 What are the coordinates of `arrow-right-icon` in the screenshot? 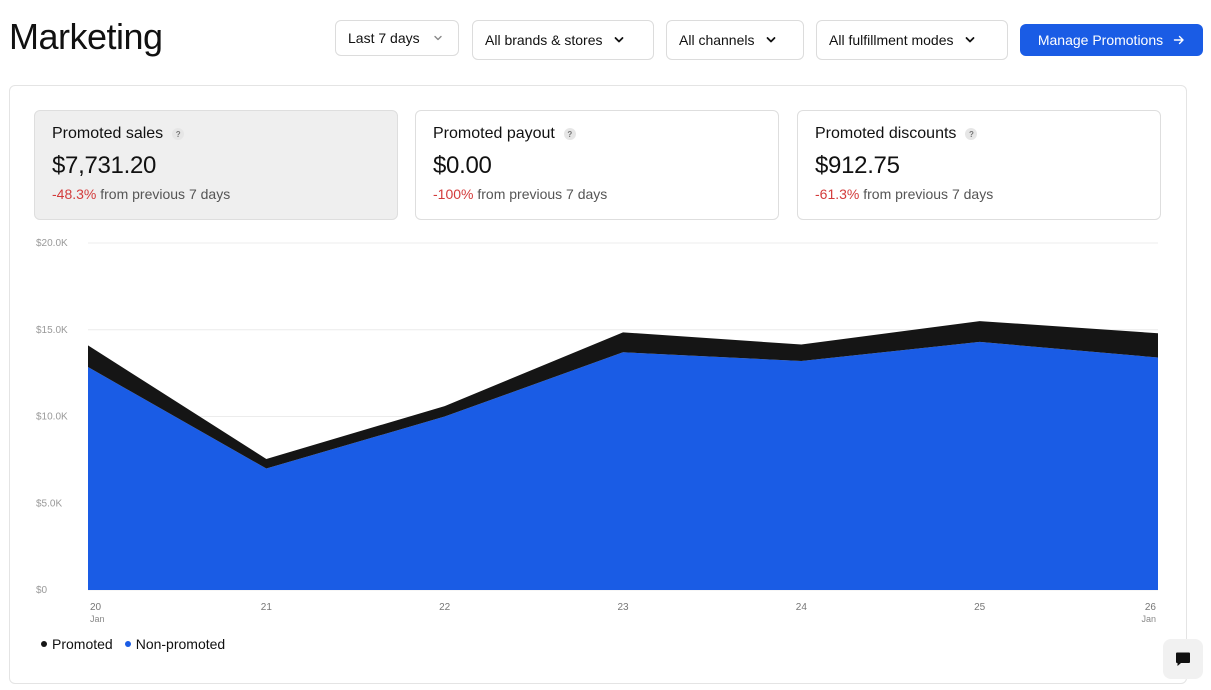 It's located at (1179, 40).